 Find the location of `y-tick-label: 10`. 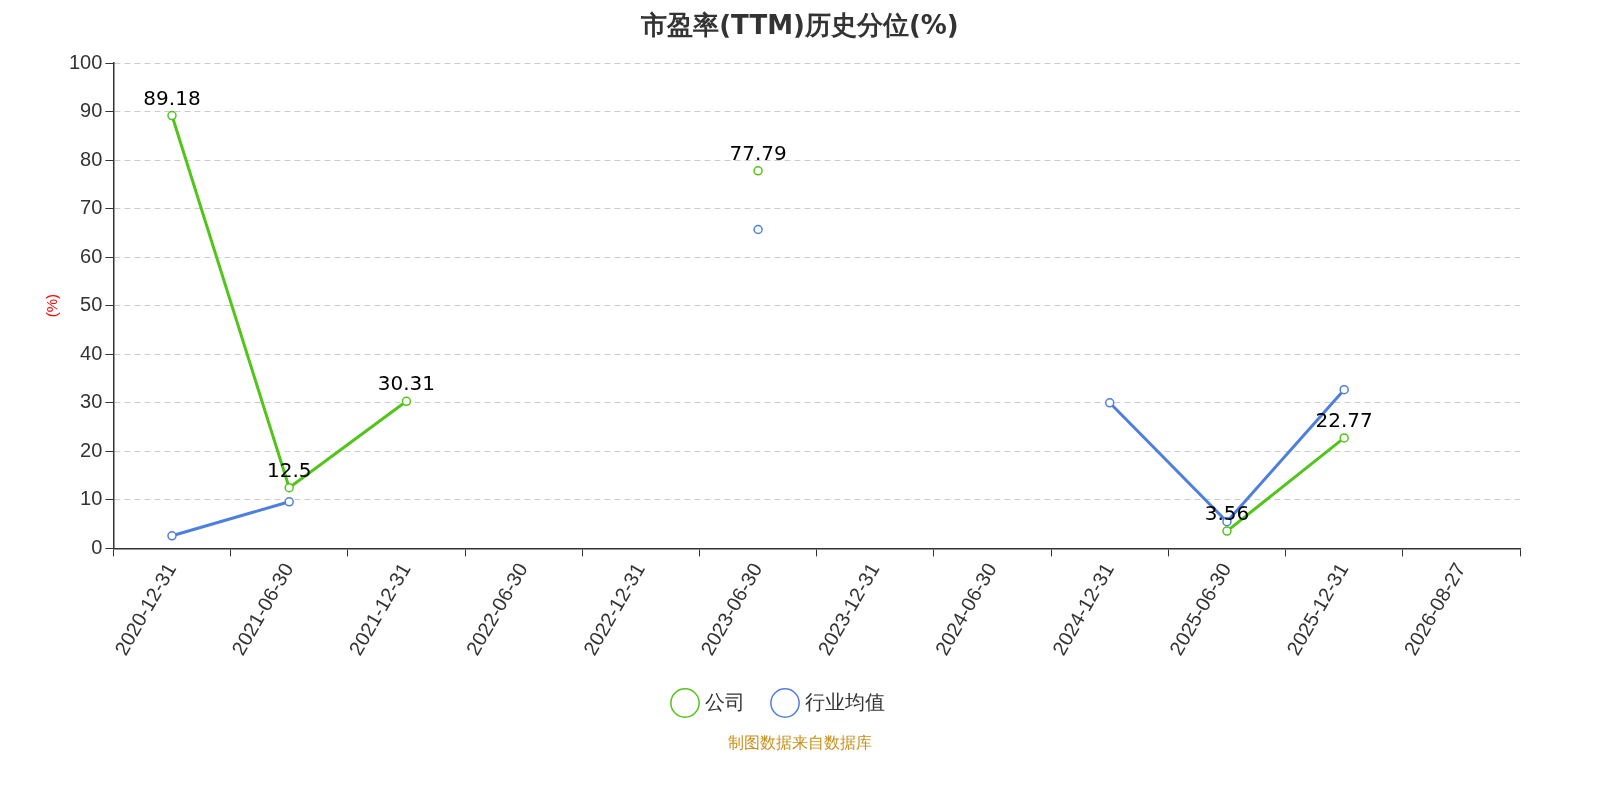

y-tick-label: 10 is located at coordinates (91, 498).